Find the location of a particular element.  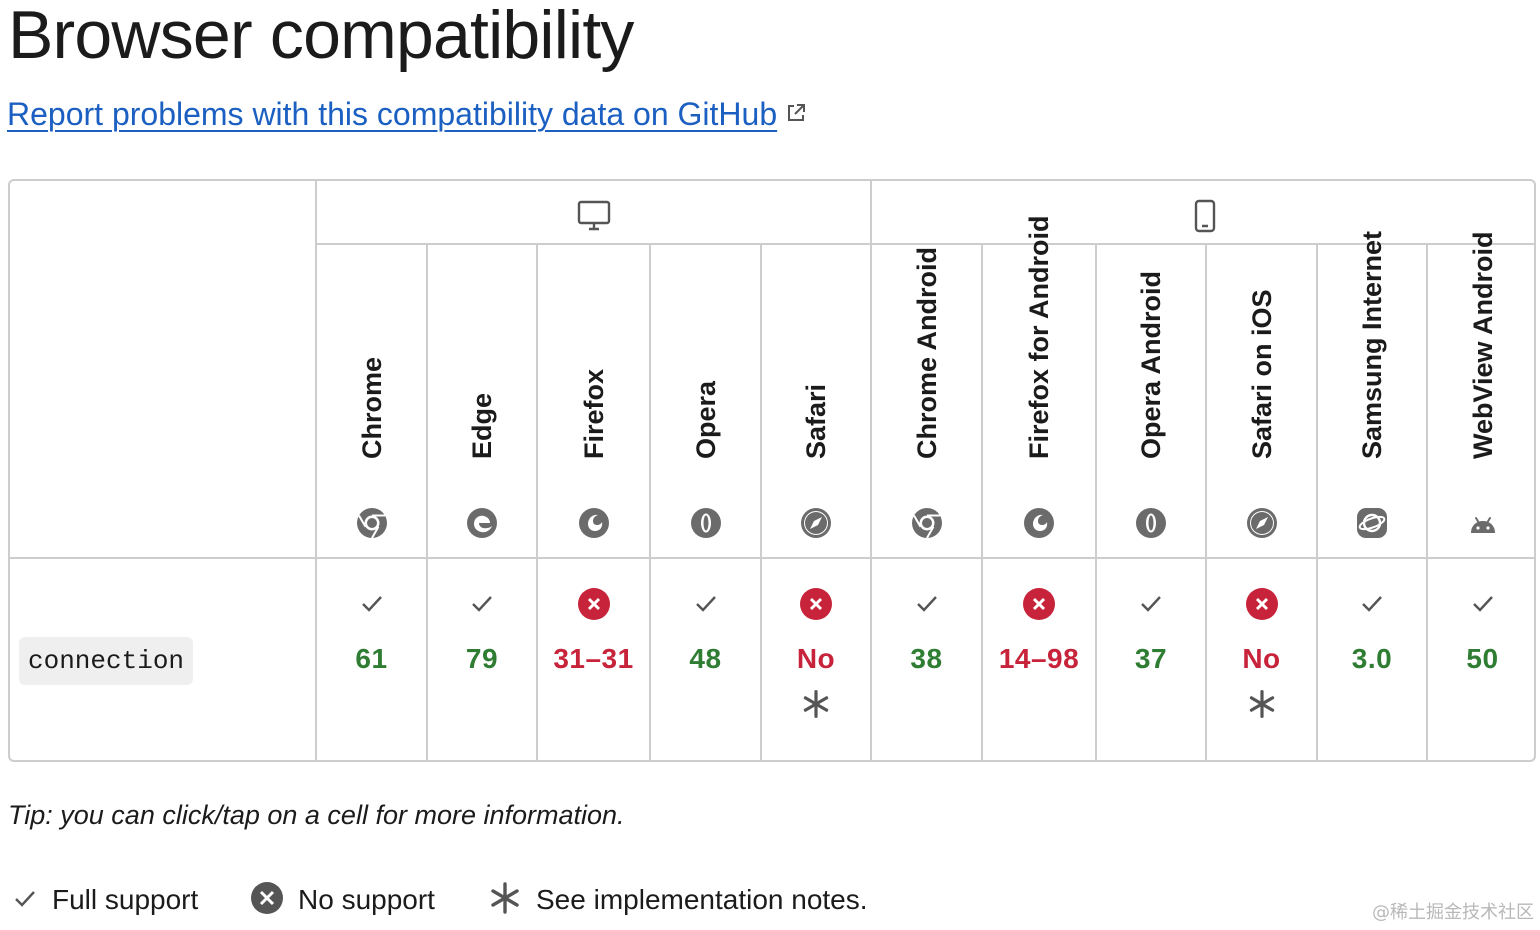

edge-icon is located at coordinates (482, 523).